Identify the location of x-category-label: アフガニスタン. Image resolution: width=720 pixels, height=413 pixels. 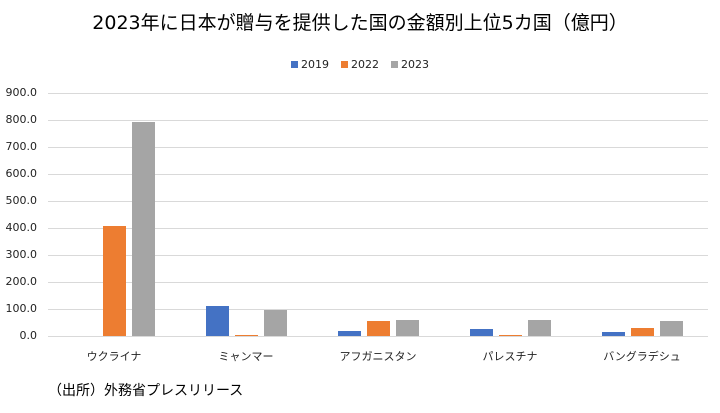
(378, 356).